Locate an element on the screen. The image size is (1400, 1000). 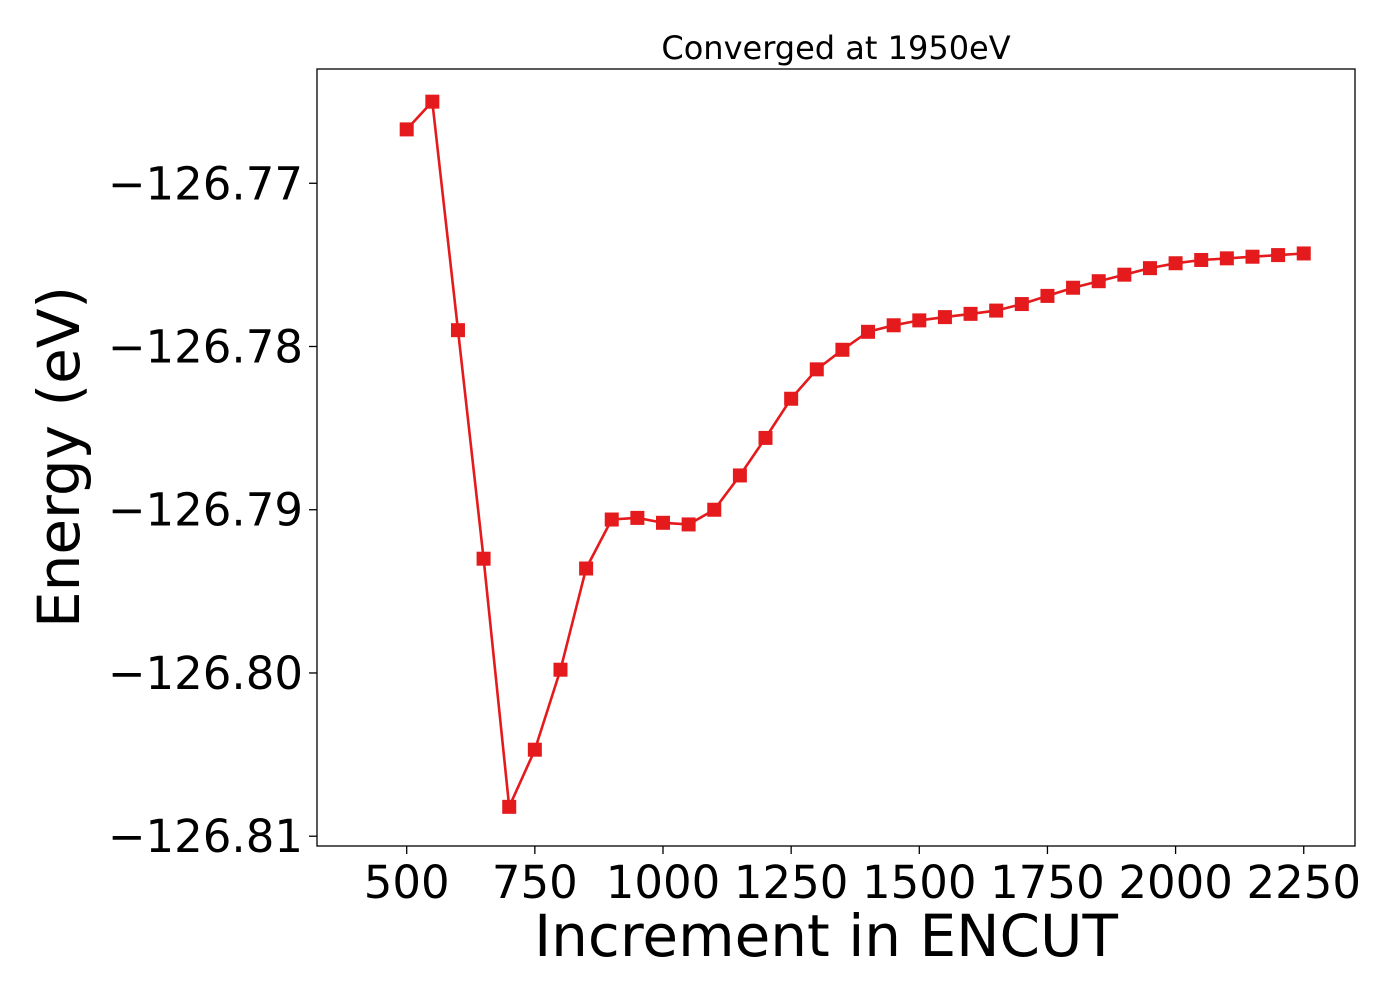
x-tick-label: 500 is located at coordinates (407, 882).